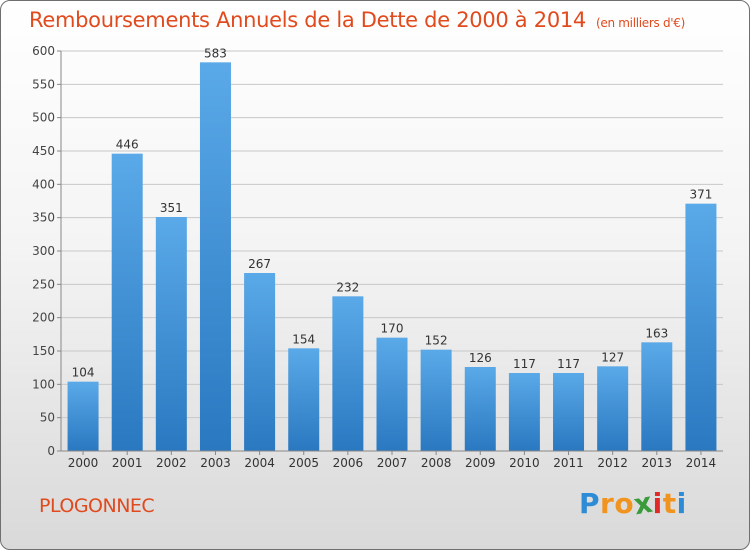  I want to click on x-tick-label-2002: 2002, so click(171, 463).